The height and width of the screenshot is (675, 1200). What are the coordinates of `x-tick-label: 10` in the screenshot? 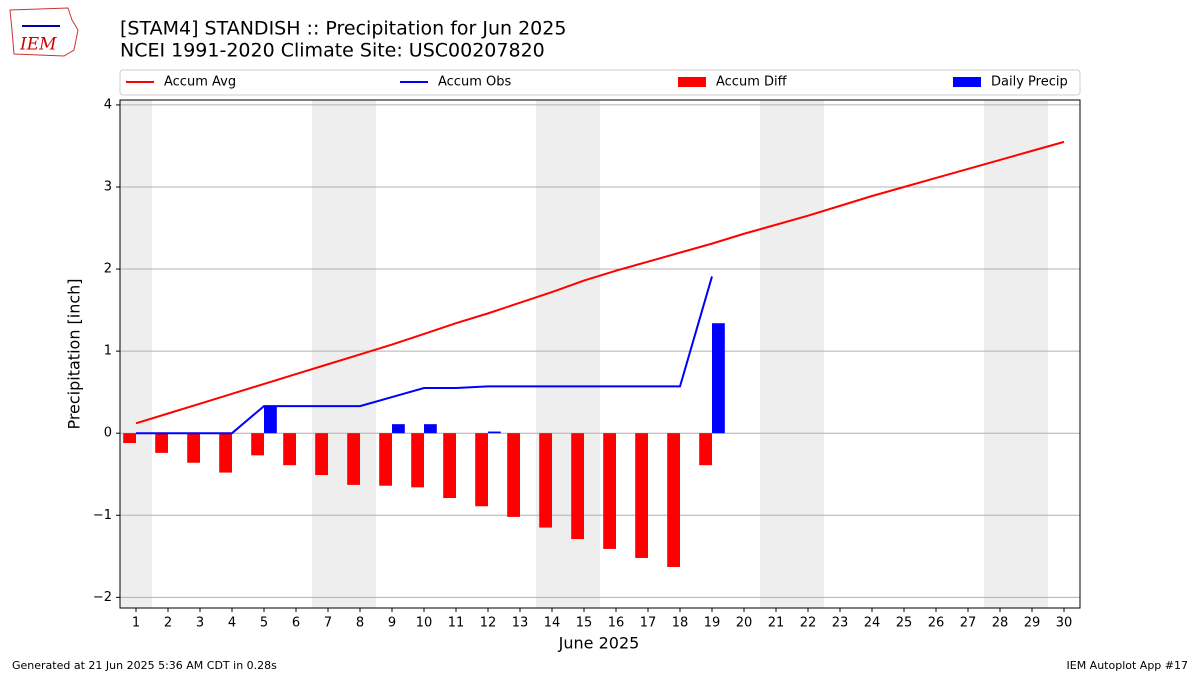 It's located at (424, 623).